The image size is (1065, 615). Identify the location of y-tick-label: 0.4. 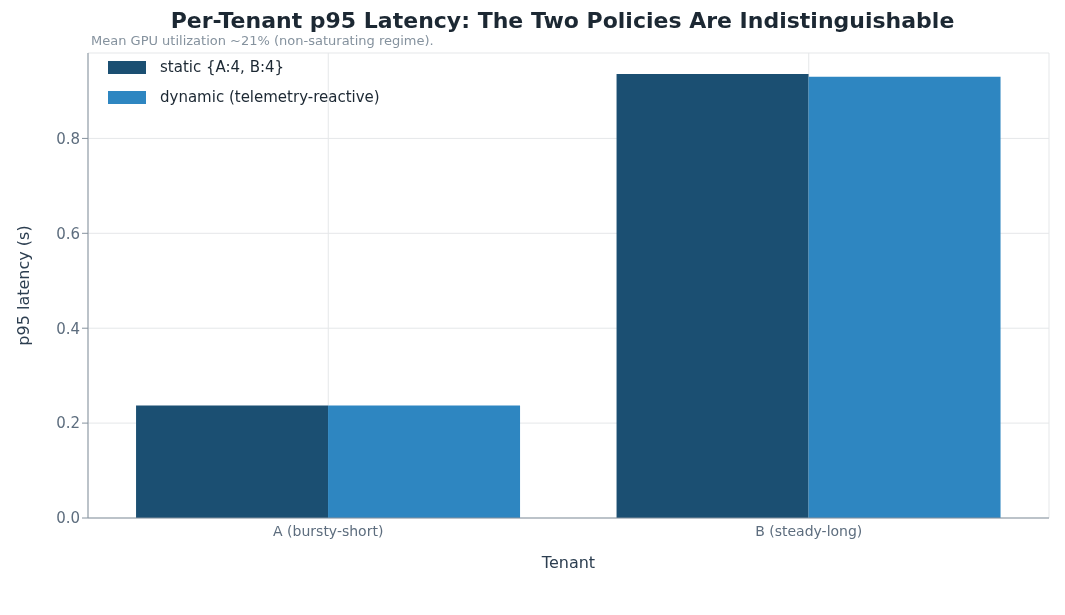
(68, 328).